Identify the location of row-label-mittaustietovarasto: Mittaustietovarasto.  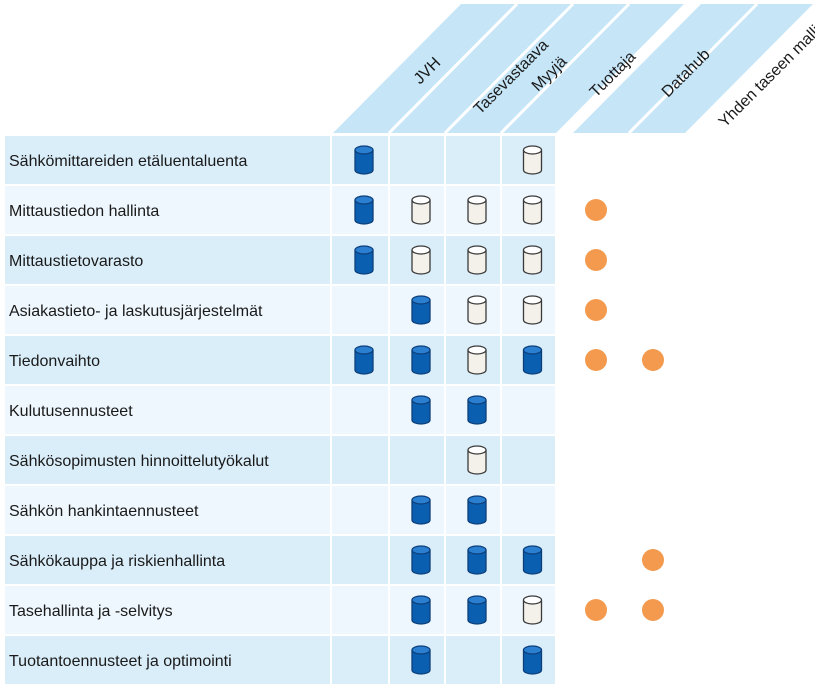
(76, 261).